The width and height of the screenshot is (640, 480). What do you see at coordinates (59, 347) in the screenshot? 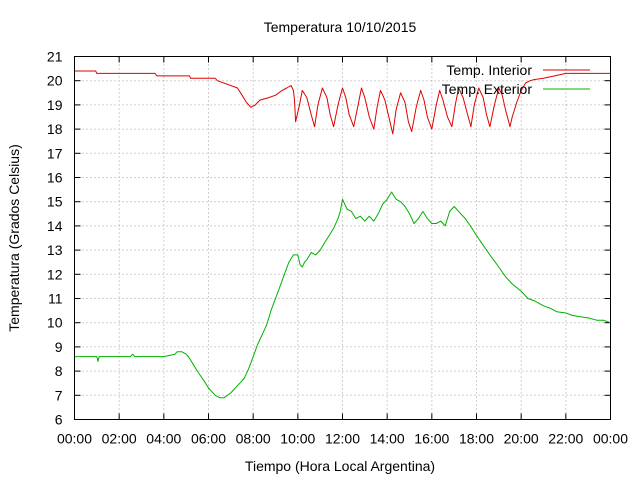
I see `y-tick-label: 9` at bounding box center [59, 347].